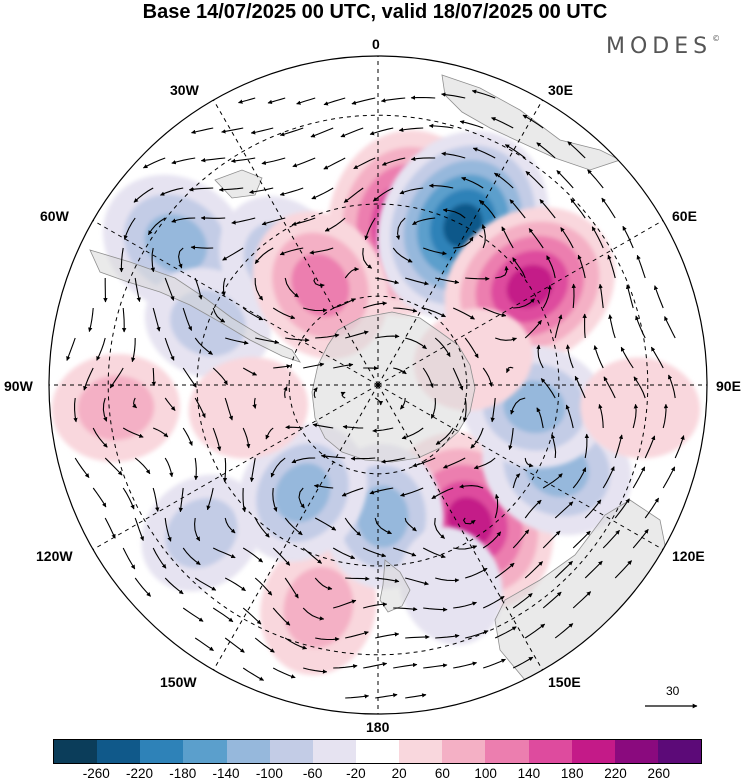  Describe the element at coordinates (195, 306) in the screenshot. I see `south-america-landmass` at that location.